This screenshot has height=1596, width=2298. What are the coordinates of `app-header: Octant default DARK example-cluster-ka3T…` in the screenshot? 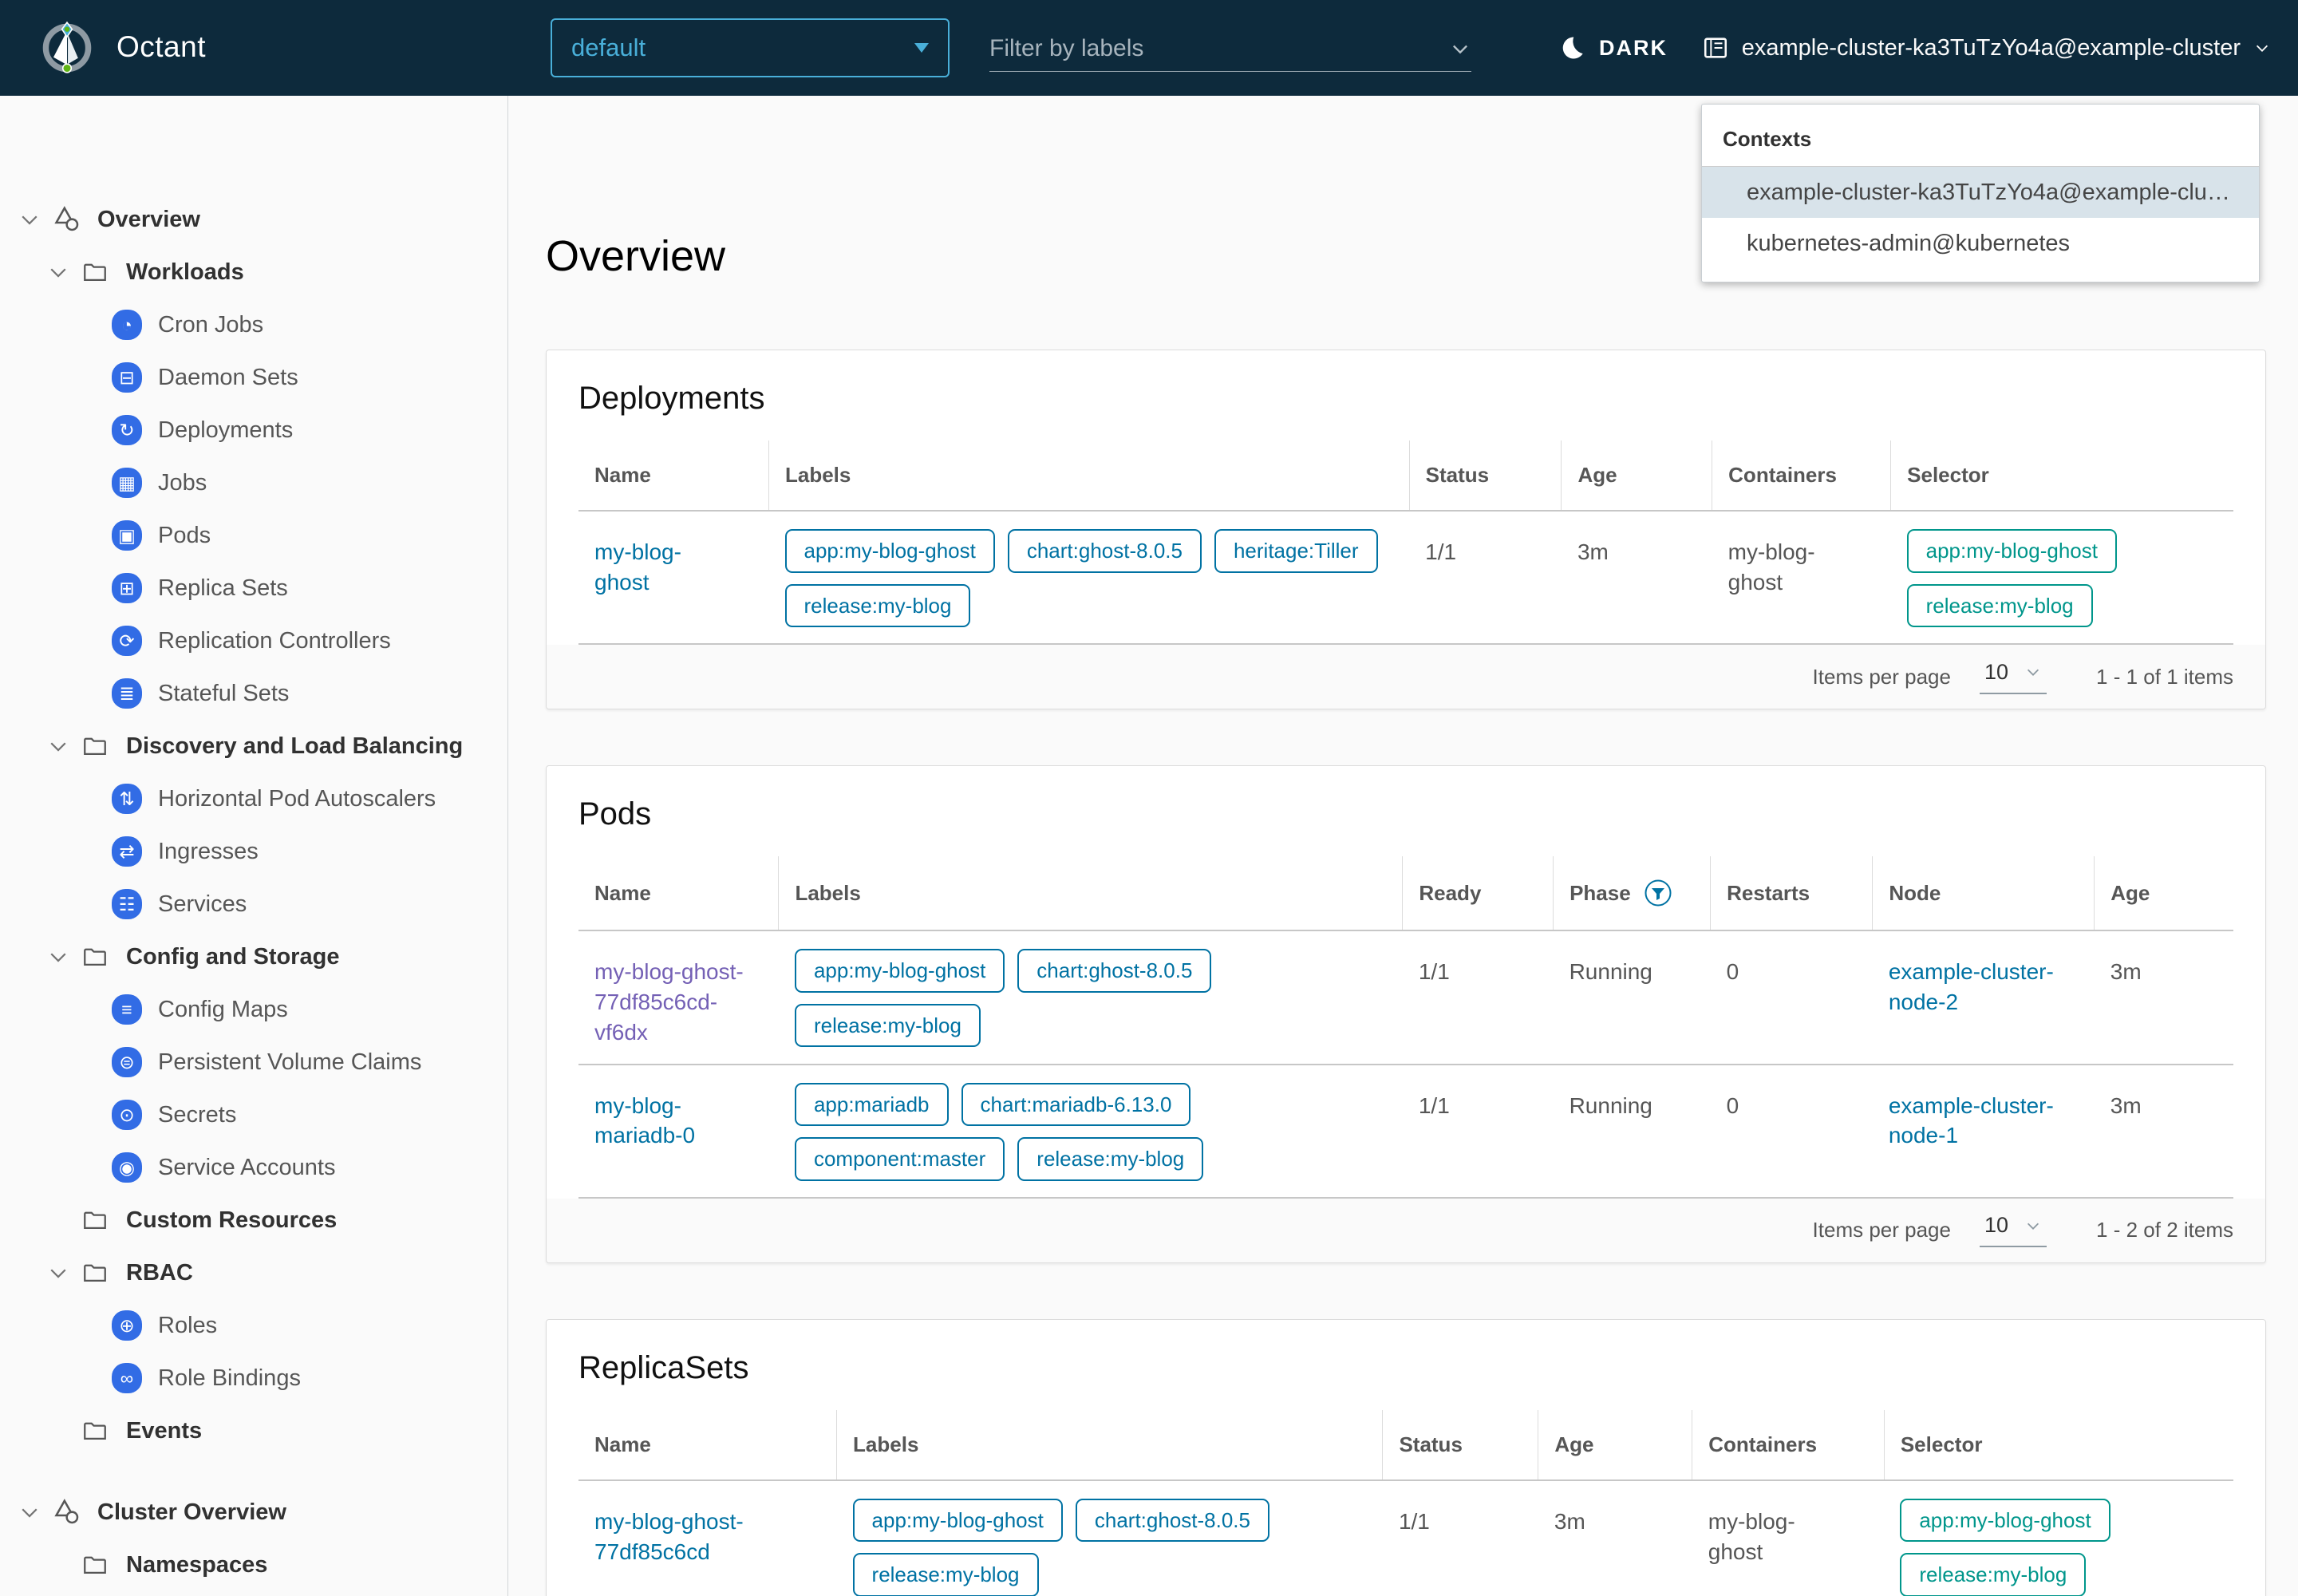 It's located at (1149, 48).